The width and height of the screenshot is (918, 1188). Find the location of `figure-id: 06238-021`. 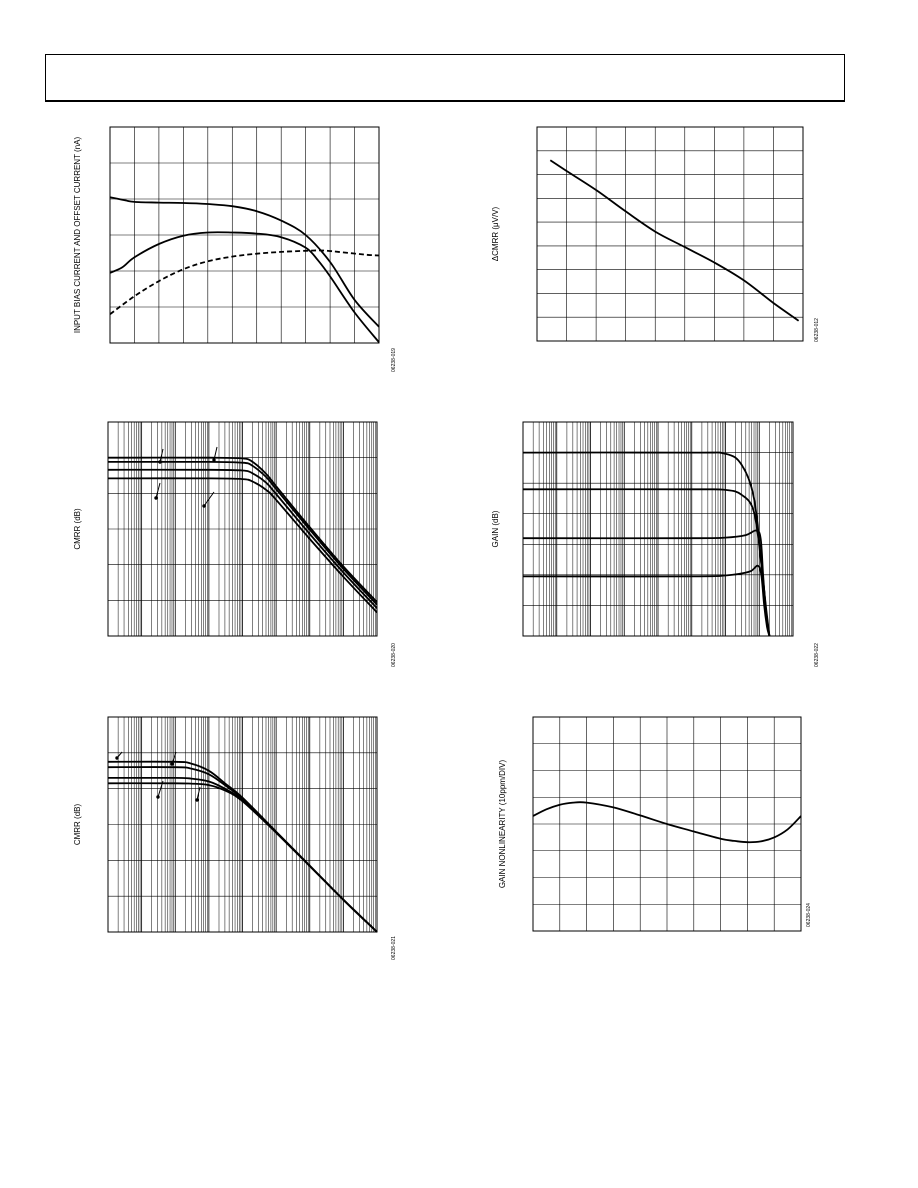

figure-id: 06238-021 is located at coordinates (394, 948).